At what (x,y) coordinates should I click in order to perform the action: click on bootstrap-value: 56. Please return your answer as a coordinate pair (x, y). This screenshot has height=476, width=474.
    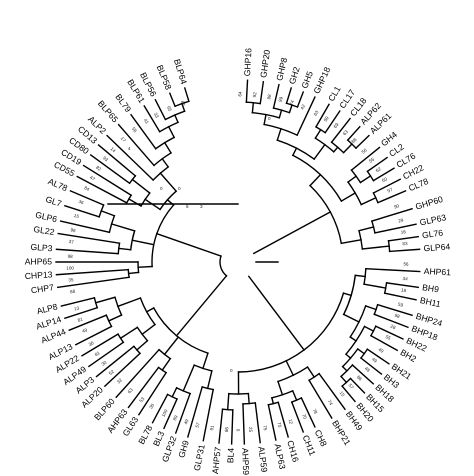
    Looking at the image, I should click on (364, 150).